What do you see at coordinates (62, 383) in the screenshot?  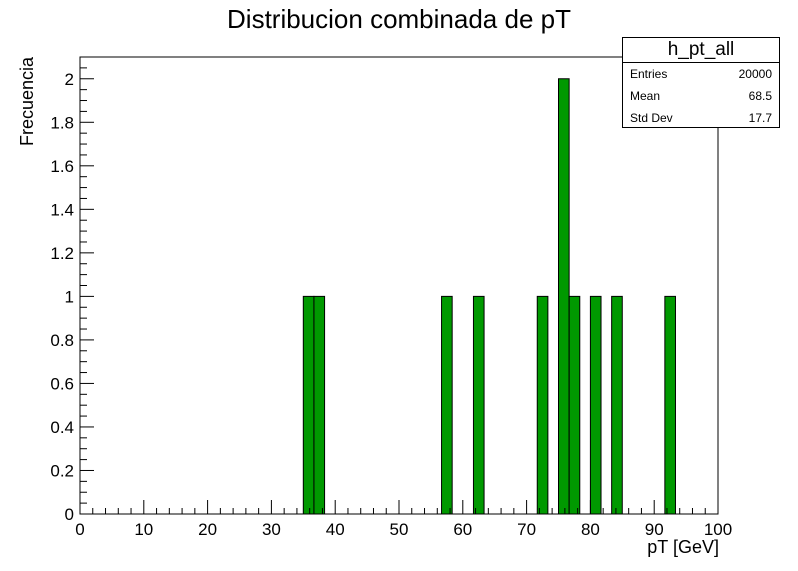 I see `y-tick-label-3: 0.6` at bounding box center [62, 383].